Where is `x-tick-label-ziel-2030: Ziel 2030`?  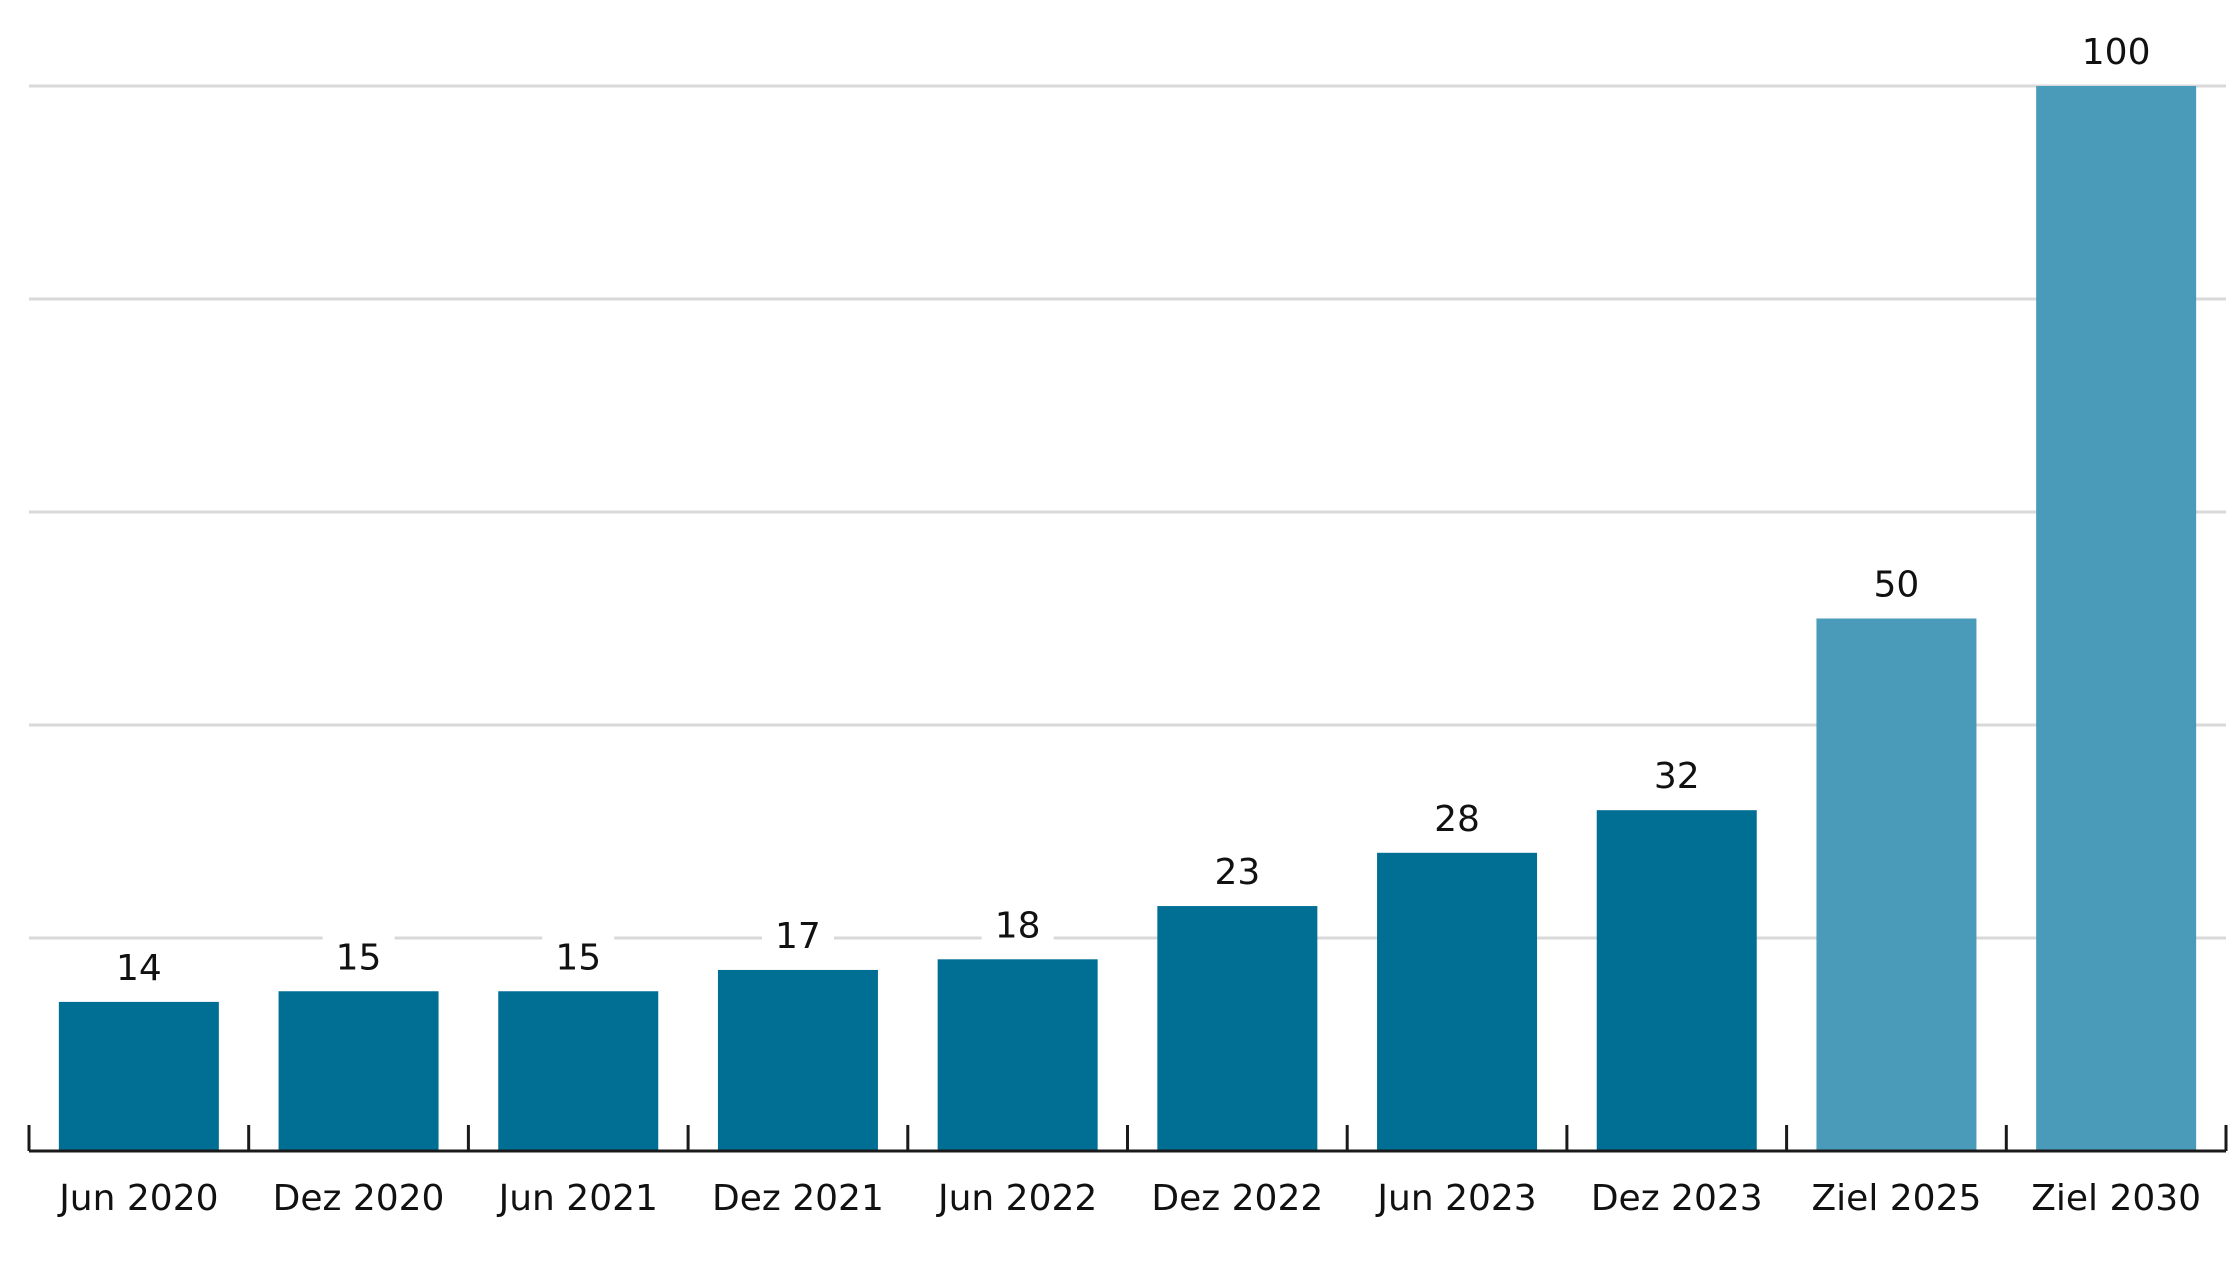 x-tick-label-ziel-2030: Ziel 2030 is located at coordinates (2116, 1198).